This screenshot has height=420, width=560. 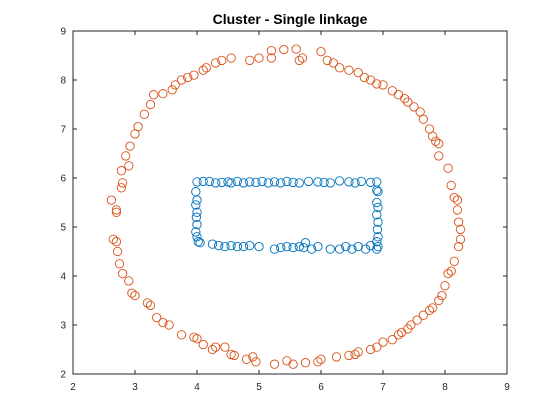 I want to click on x-tick-label: 4, so click(x=197, y=387).